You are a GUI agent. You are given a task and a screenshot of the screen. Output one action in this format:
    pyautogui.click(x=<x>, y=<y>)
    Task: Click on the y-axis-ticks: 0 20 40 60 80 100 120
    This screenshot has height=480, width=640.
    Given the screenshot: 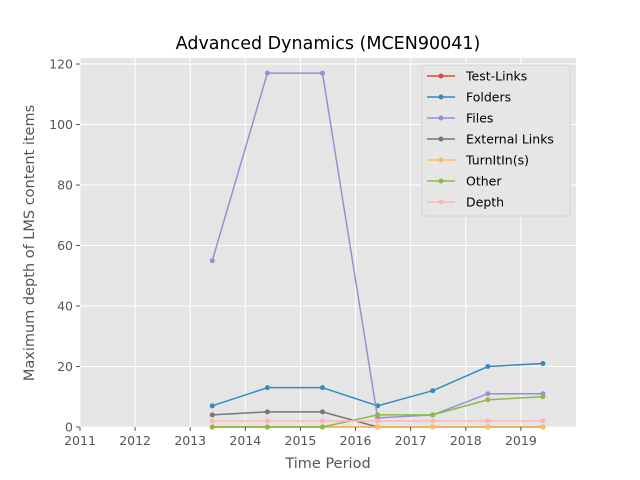 What is the action you would take?
    pyautogui.click(x=64, y=246)
    